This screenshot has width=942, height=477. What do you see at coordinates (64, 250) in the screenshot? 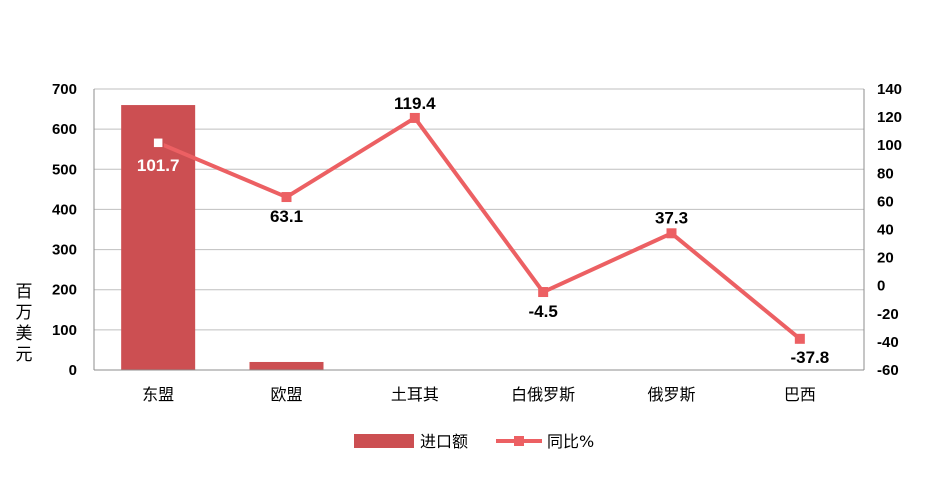
I see `y-tick-label: 300` at bounding box center [64, 250].